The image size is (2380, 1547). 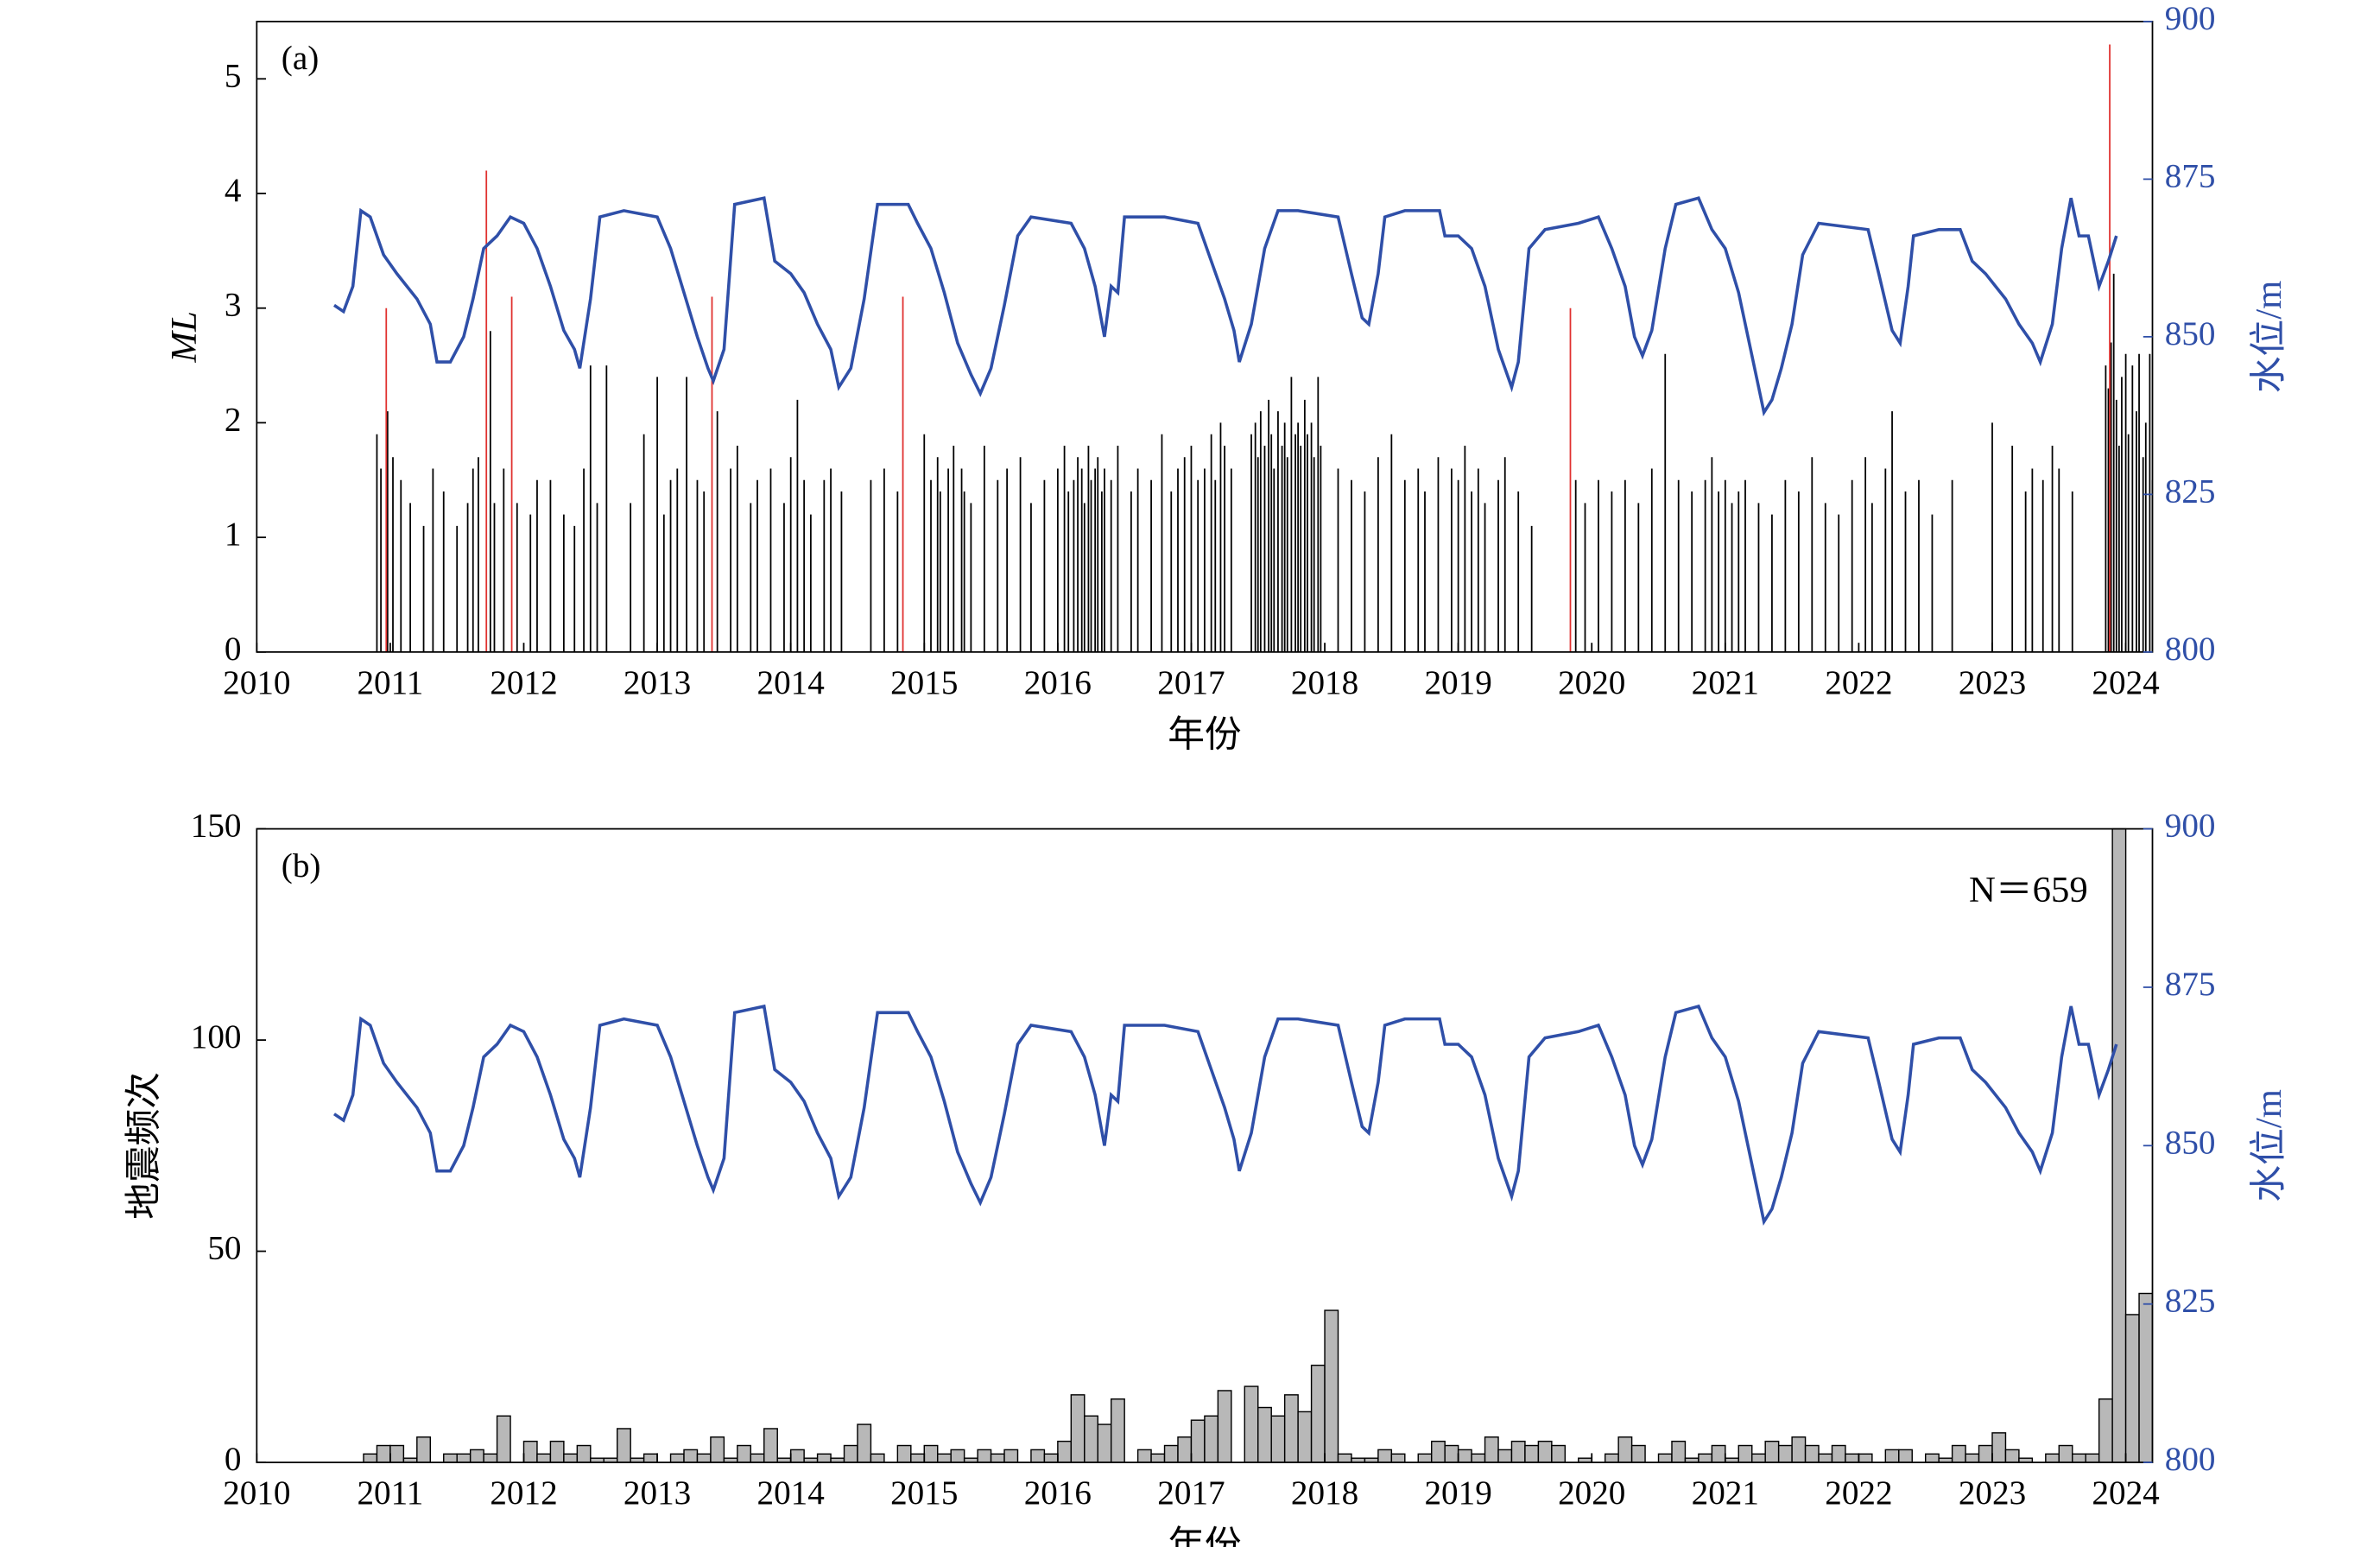 What do you see at coordinates (791, 682) in the screenshot?
I see `x-tick-label: 2014` at bounding box center [791, 682].